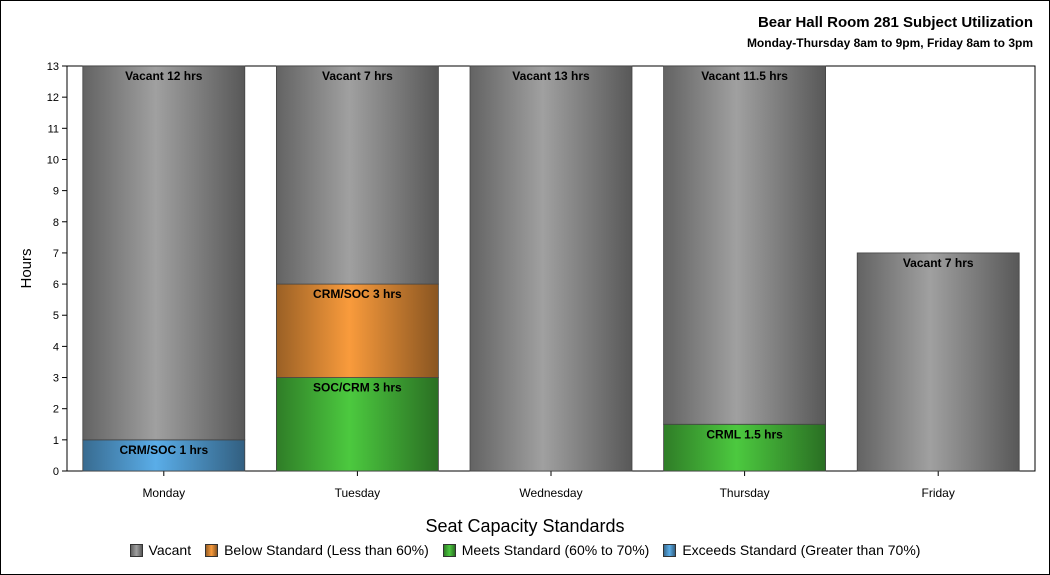 Image resolution: width=1050 pixels, height=575 pixels. Describe the element at coordinates (895, 22) in the screenshot. I see `chart-title: Bear Hall Room 281 Subject Utilization` at that location.